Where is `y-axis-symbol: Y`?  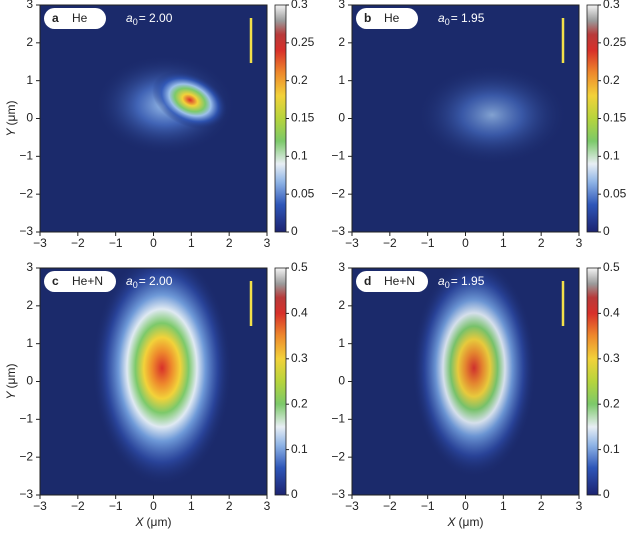 y-axis-symbol: Y is located at coordinates (11, 394).